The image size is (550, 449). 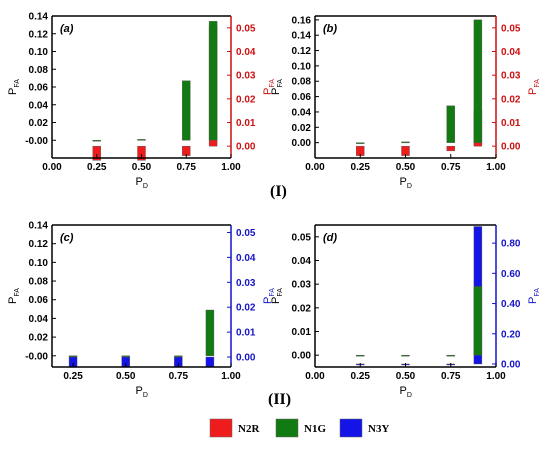 What do you see at coordinates (330, 29) in the screenshot?
I see `panel-label: (b)` at bounding box center [330, 29].